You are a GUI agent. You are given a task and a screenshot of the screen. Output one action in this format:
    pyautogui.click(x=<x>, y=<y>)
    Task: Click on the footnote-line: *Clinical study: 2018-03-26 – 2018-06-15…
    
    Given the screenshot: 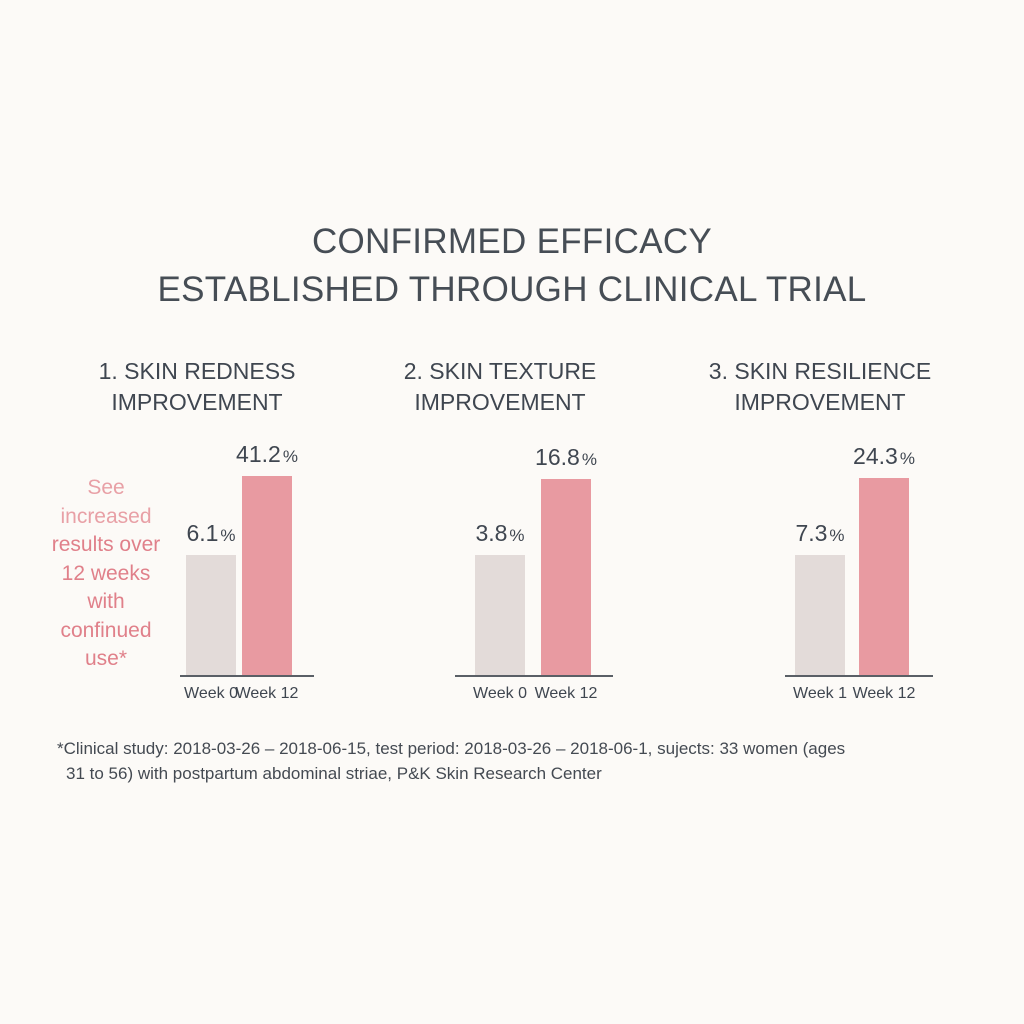 What is the action you would take?
    pyautogui.click(x=451, y=748)
    